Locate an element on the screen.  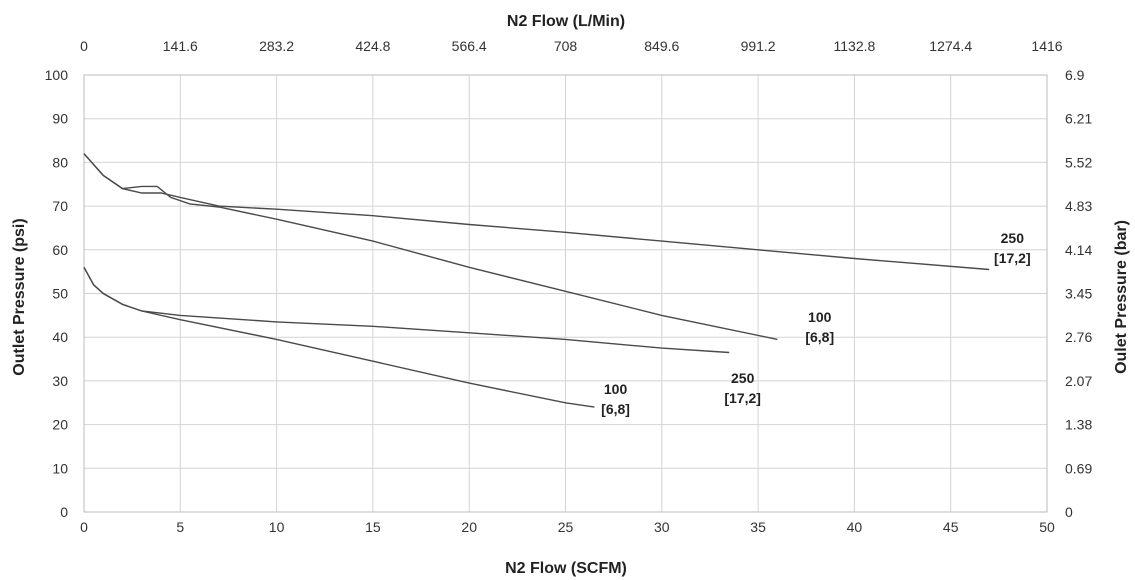
right-tick-label: 2.07 is located at coordinates (1078, 381).